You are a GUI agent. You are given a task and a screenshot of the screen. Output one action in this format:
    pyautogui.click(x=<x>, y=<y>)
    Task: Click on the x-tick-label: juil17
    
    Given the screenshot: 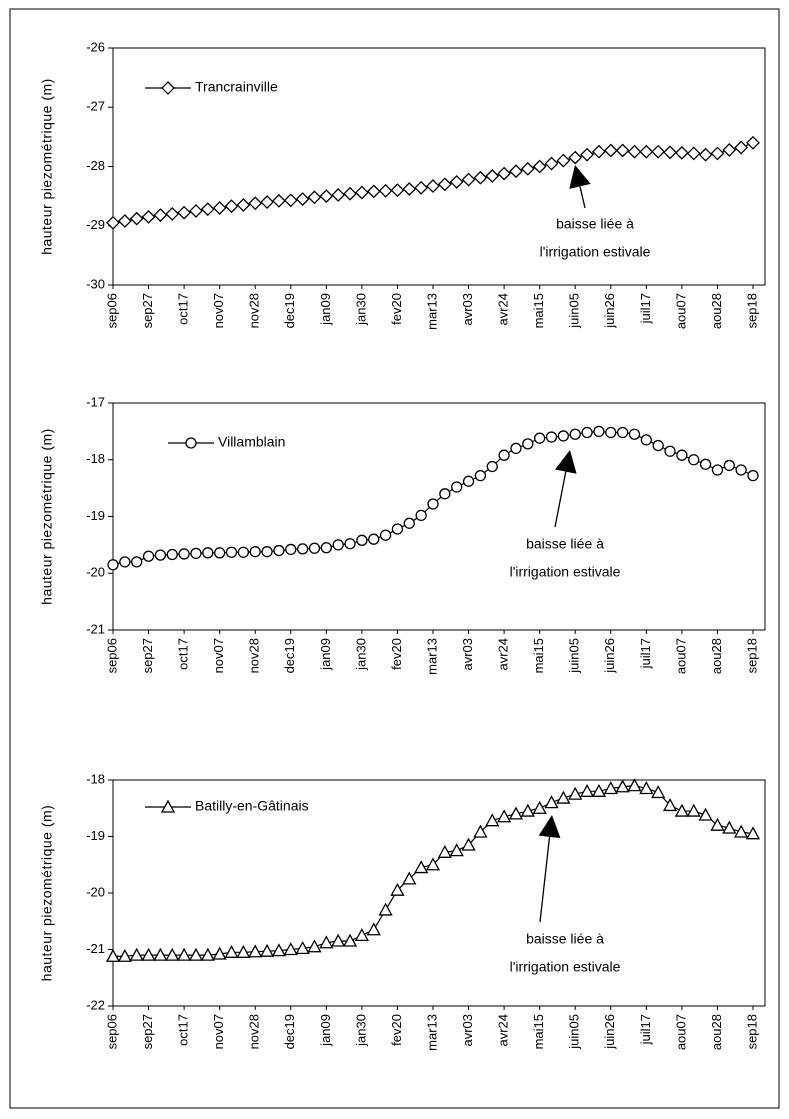 What is the action you would take?
    pyautogui.click(x=645, y=1029)
    